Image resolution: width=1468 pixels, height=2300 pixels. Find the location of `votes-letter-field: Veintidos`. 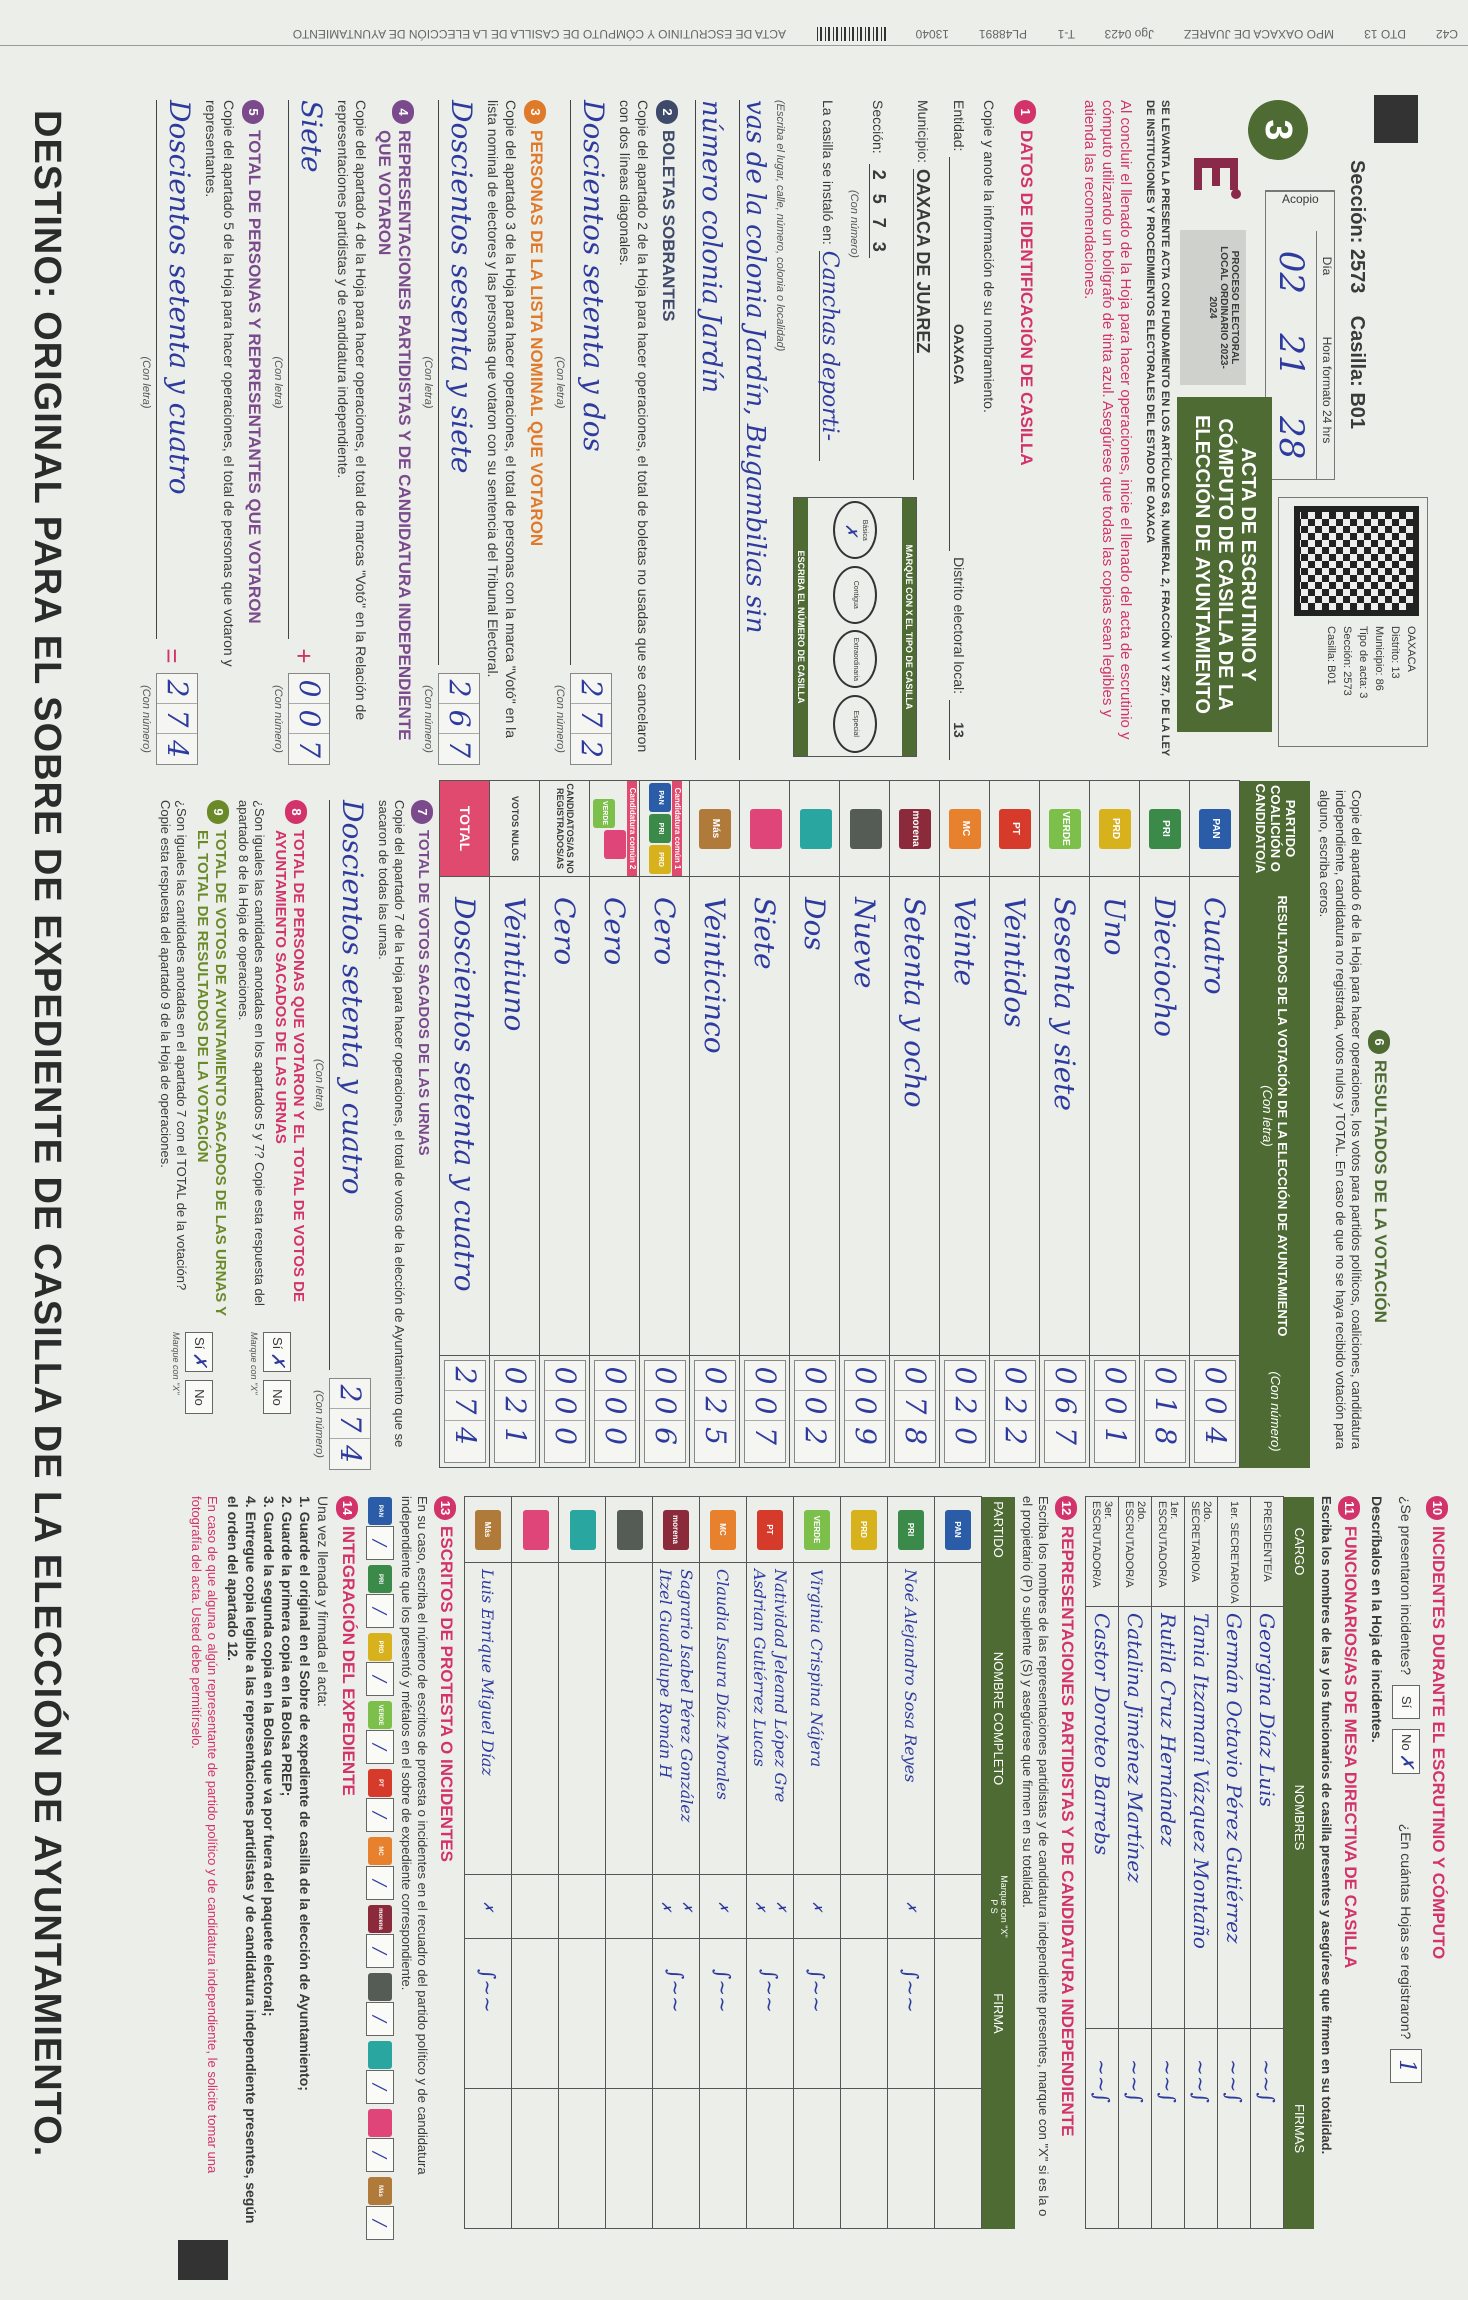

votes-letter-field: Veintidos is located at coordinates (1015, 1116).